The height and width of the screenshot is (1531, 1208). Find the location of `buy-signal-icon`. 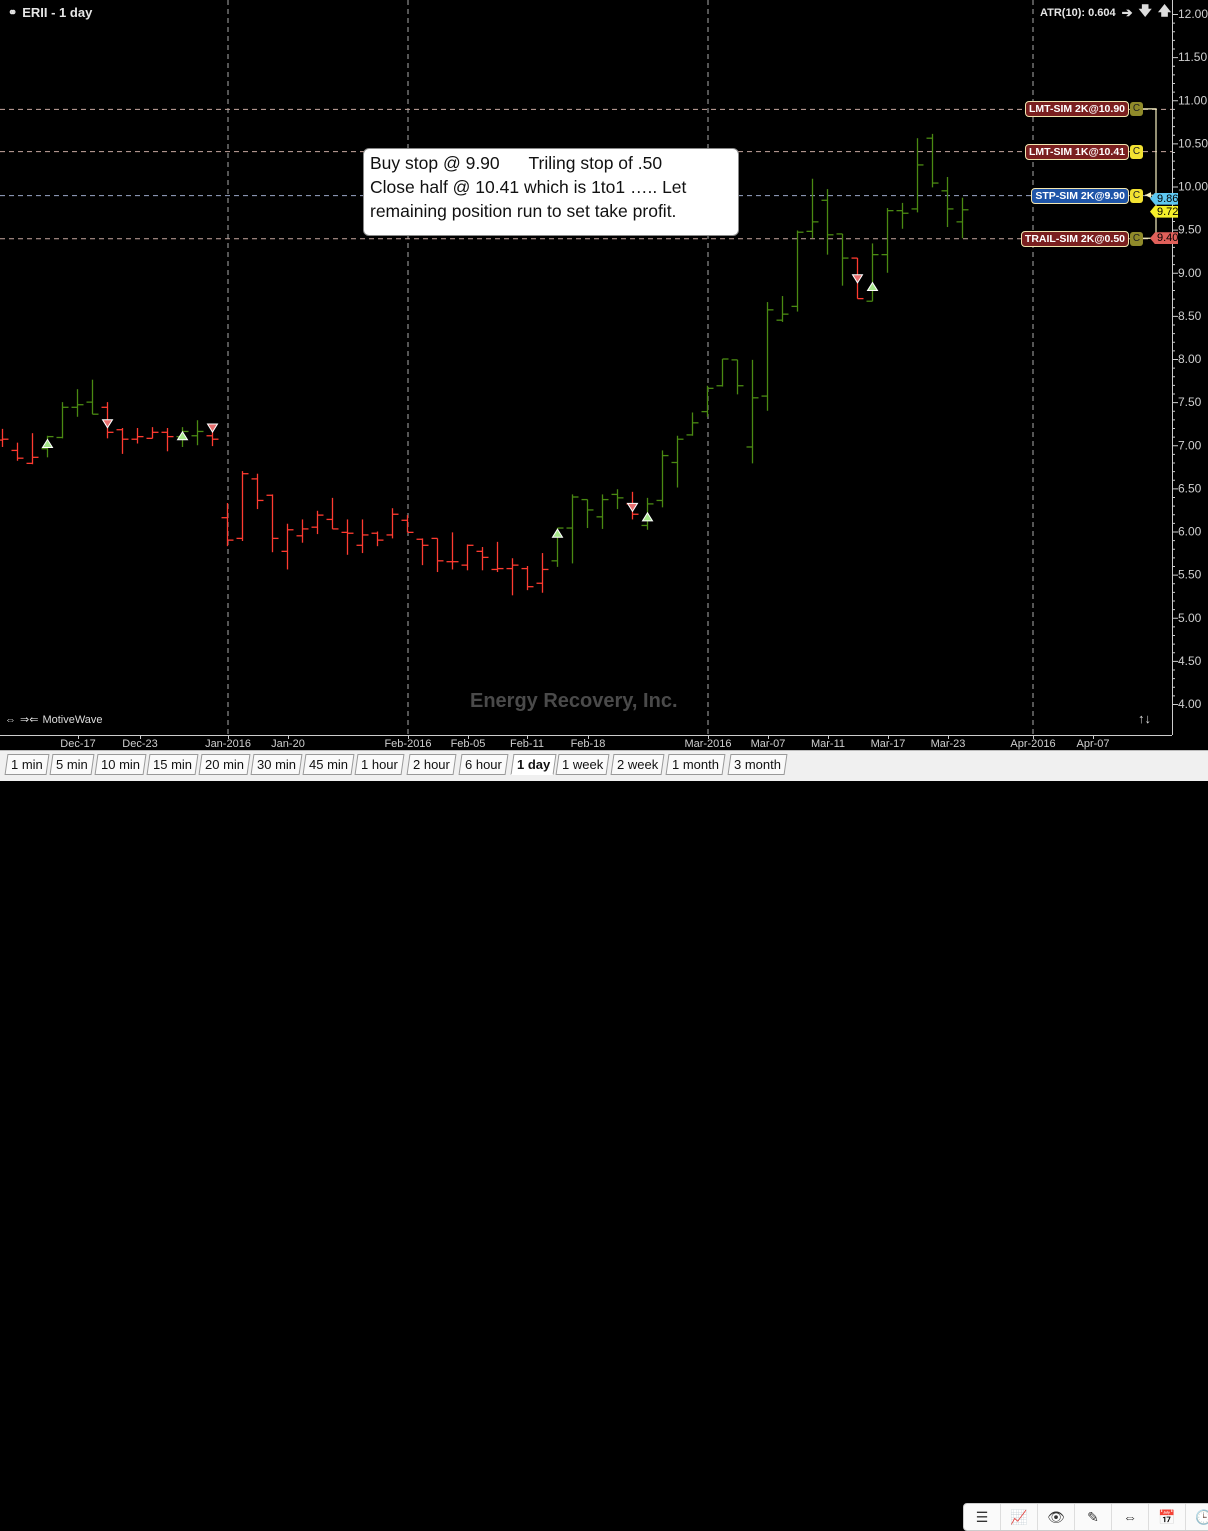

buy-signal-icon is located at coordinates (647, 516).